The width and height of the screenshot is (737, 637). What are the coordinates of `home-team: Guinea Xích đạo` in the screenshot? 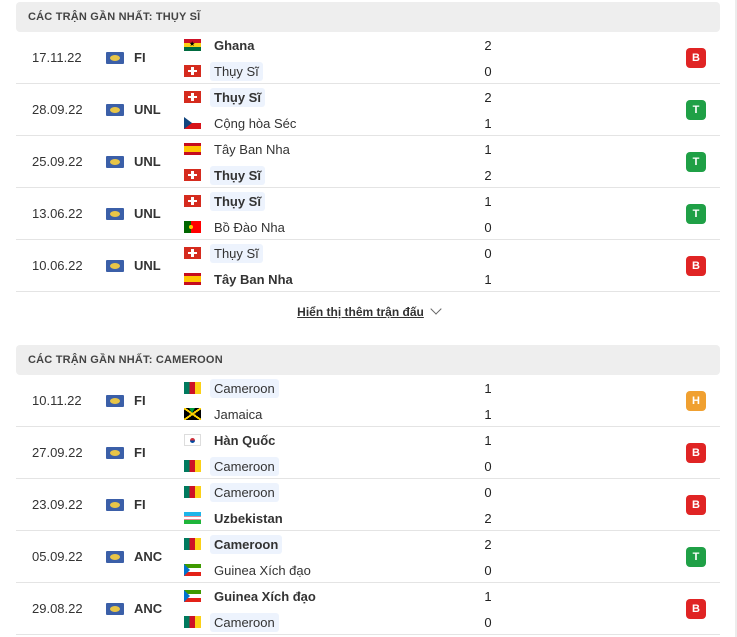 It's located at (252, 596).